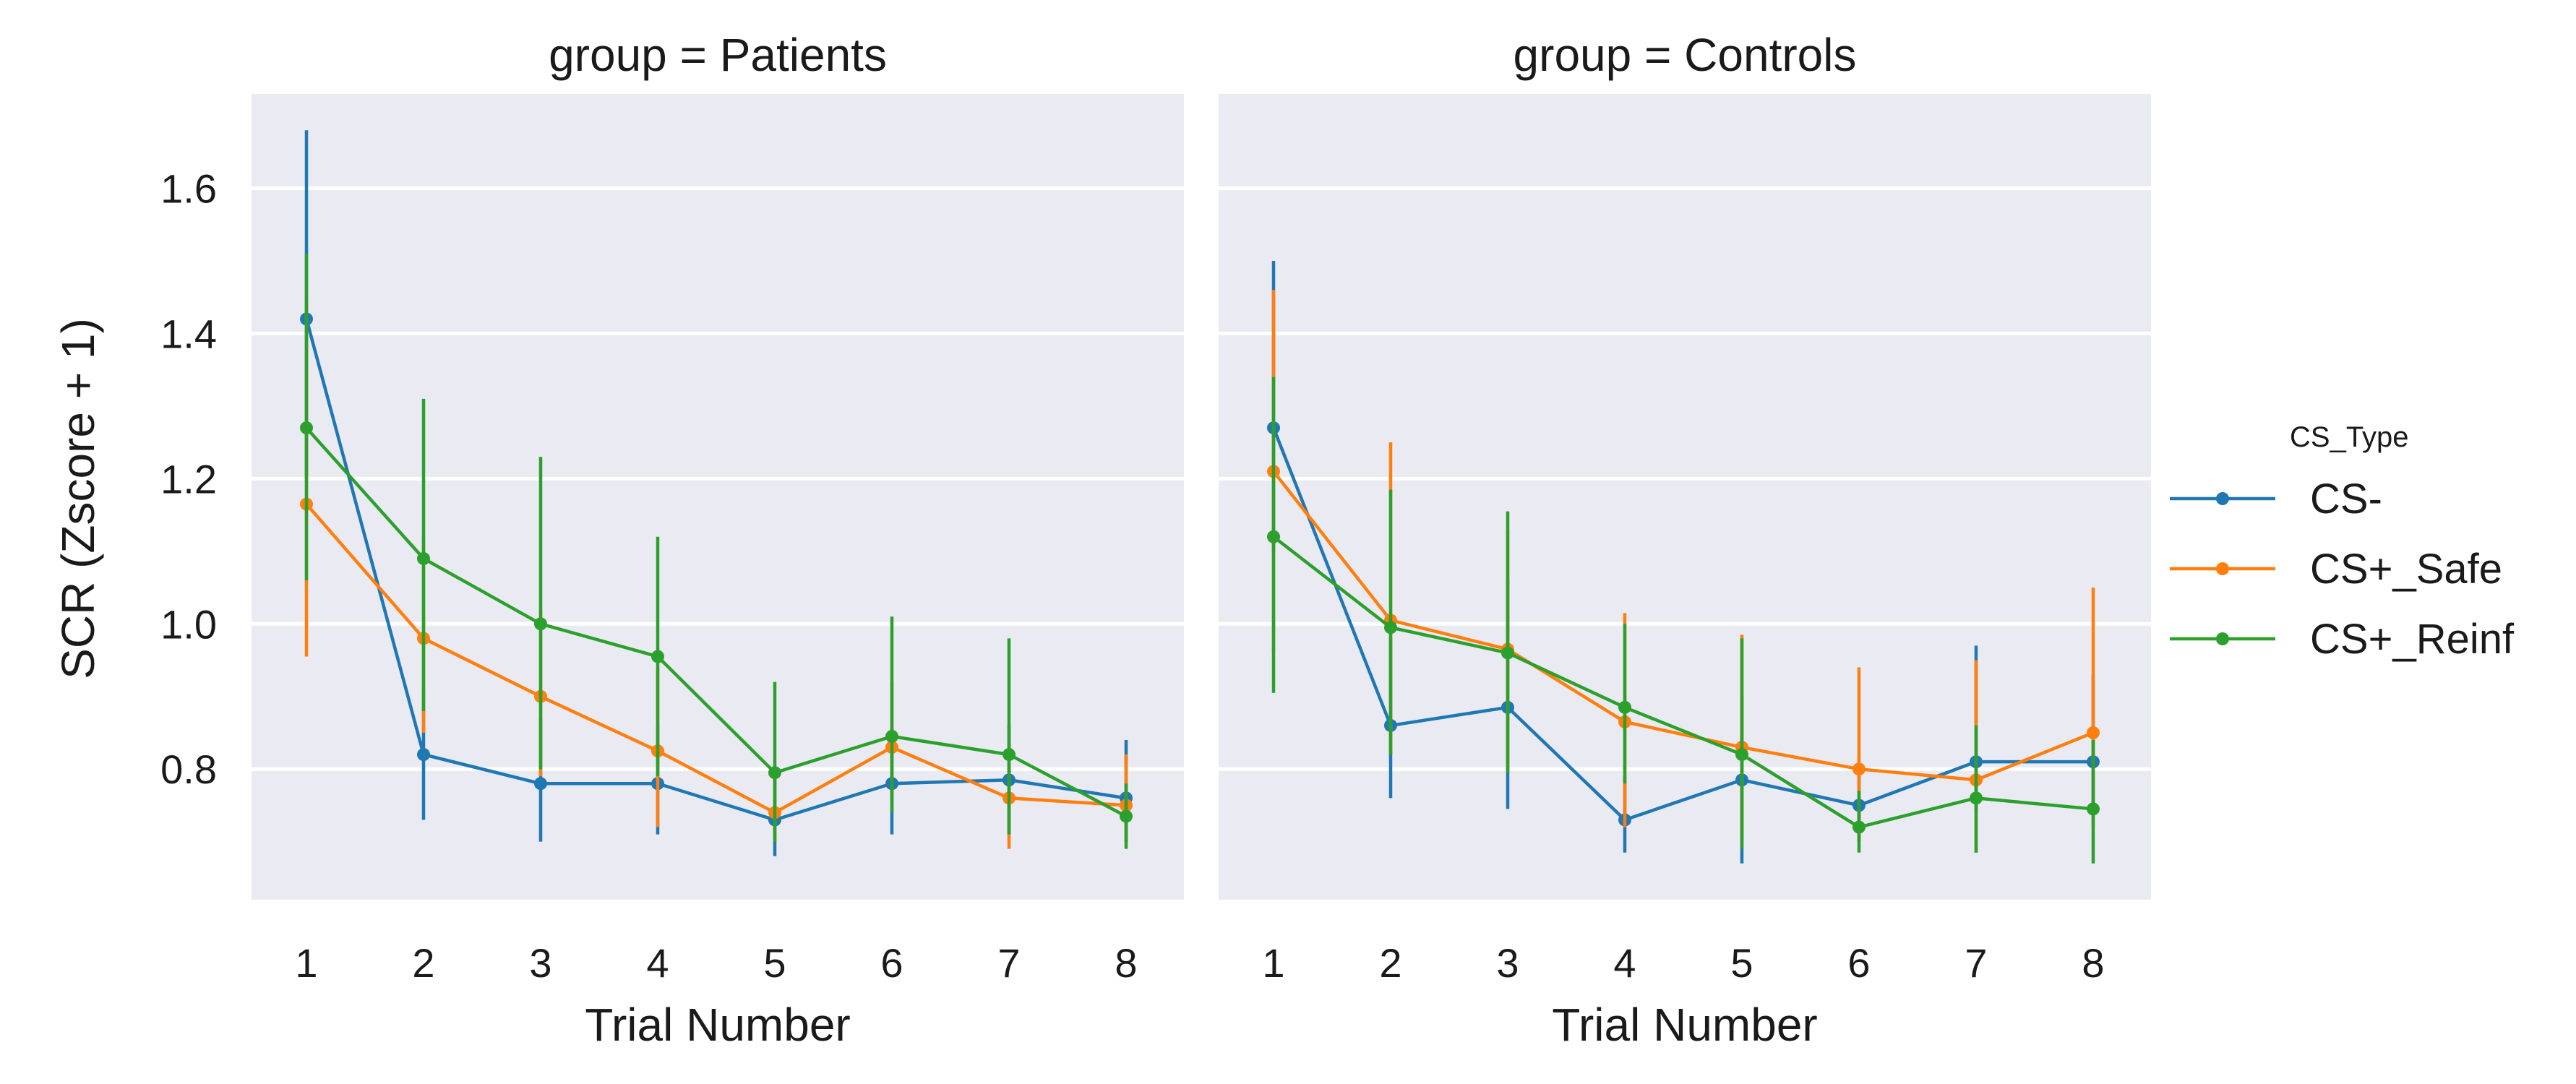 The image size is (2576, 1084). Describe the element at coordinates (188, 769) in the screenshot. I see `y-tick-label: 0.8` at that location.